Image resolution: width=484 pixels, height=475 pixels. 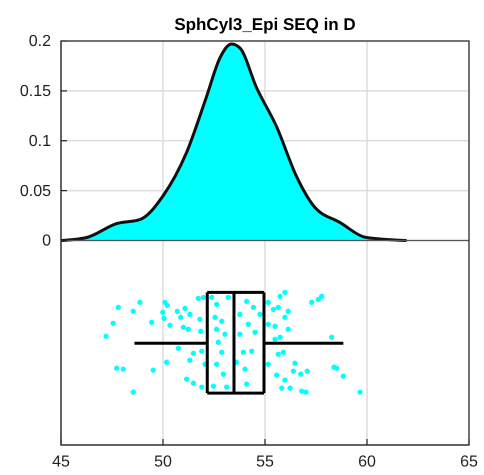 I want to click on x-tick-label: 45, so click(x=61, y=461).